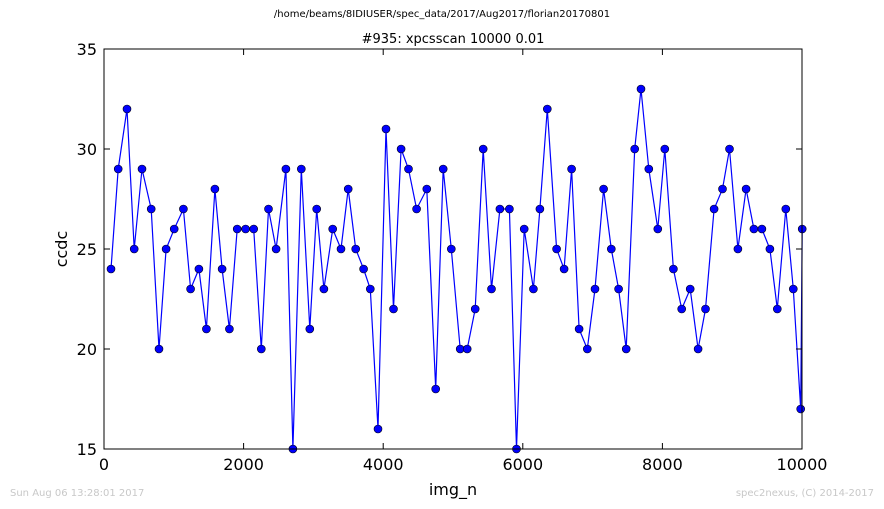 This screenshot has height=509, width=884. I want to click on x-tick-label: 2000, so click(243, 464).